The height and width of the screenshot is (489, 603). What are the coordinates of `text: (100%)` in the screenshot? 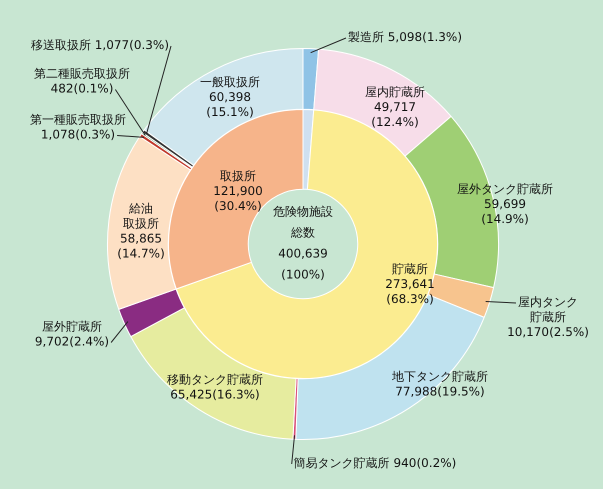 It's located at (303, 275).